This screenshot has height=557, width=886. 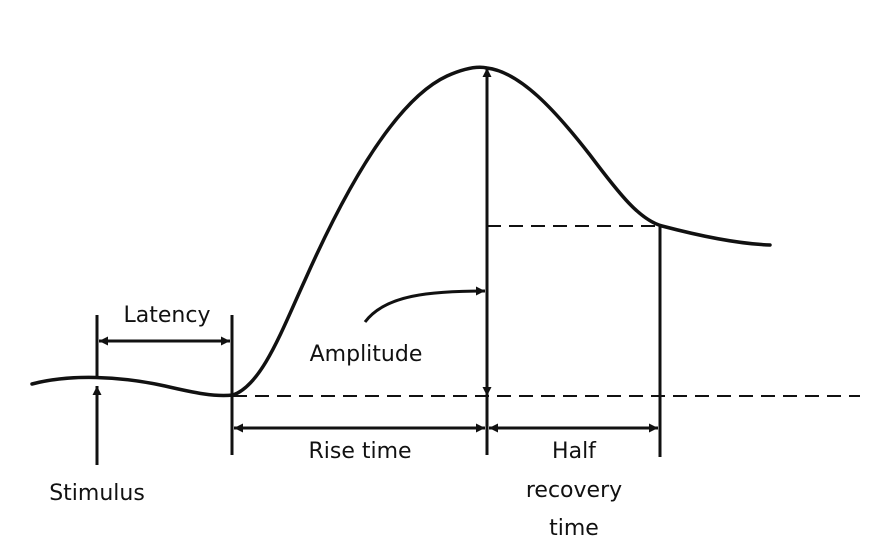 What do you see at coordinates (366, 354) in the screenshot?
I see `amplitude-label: Amplitude` at bounding box center [366, 354].